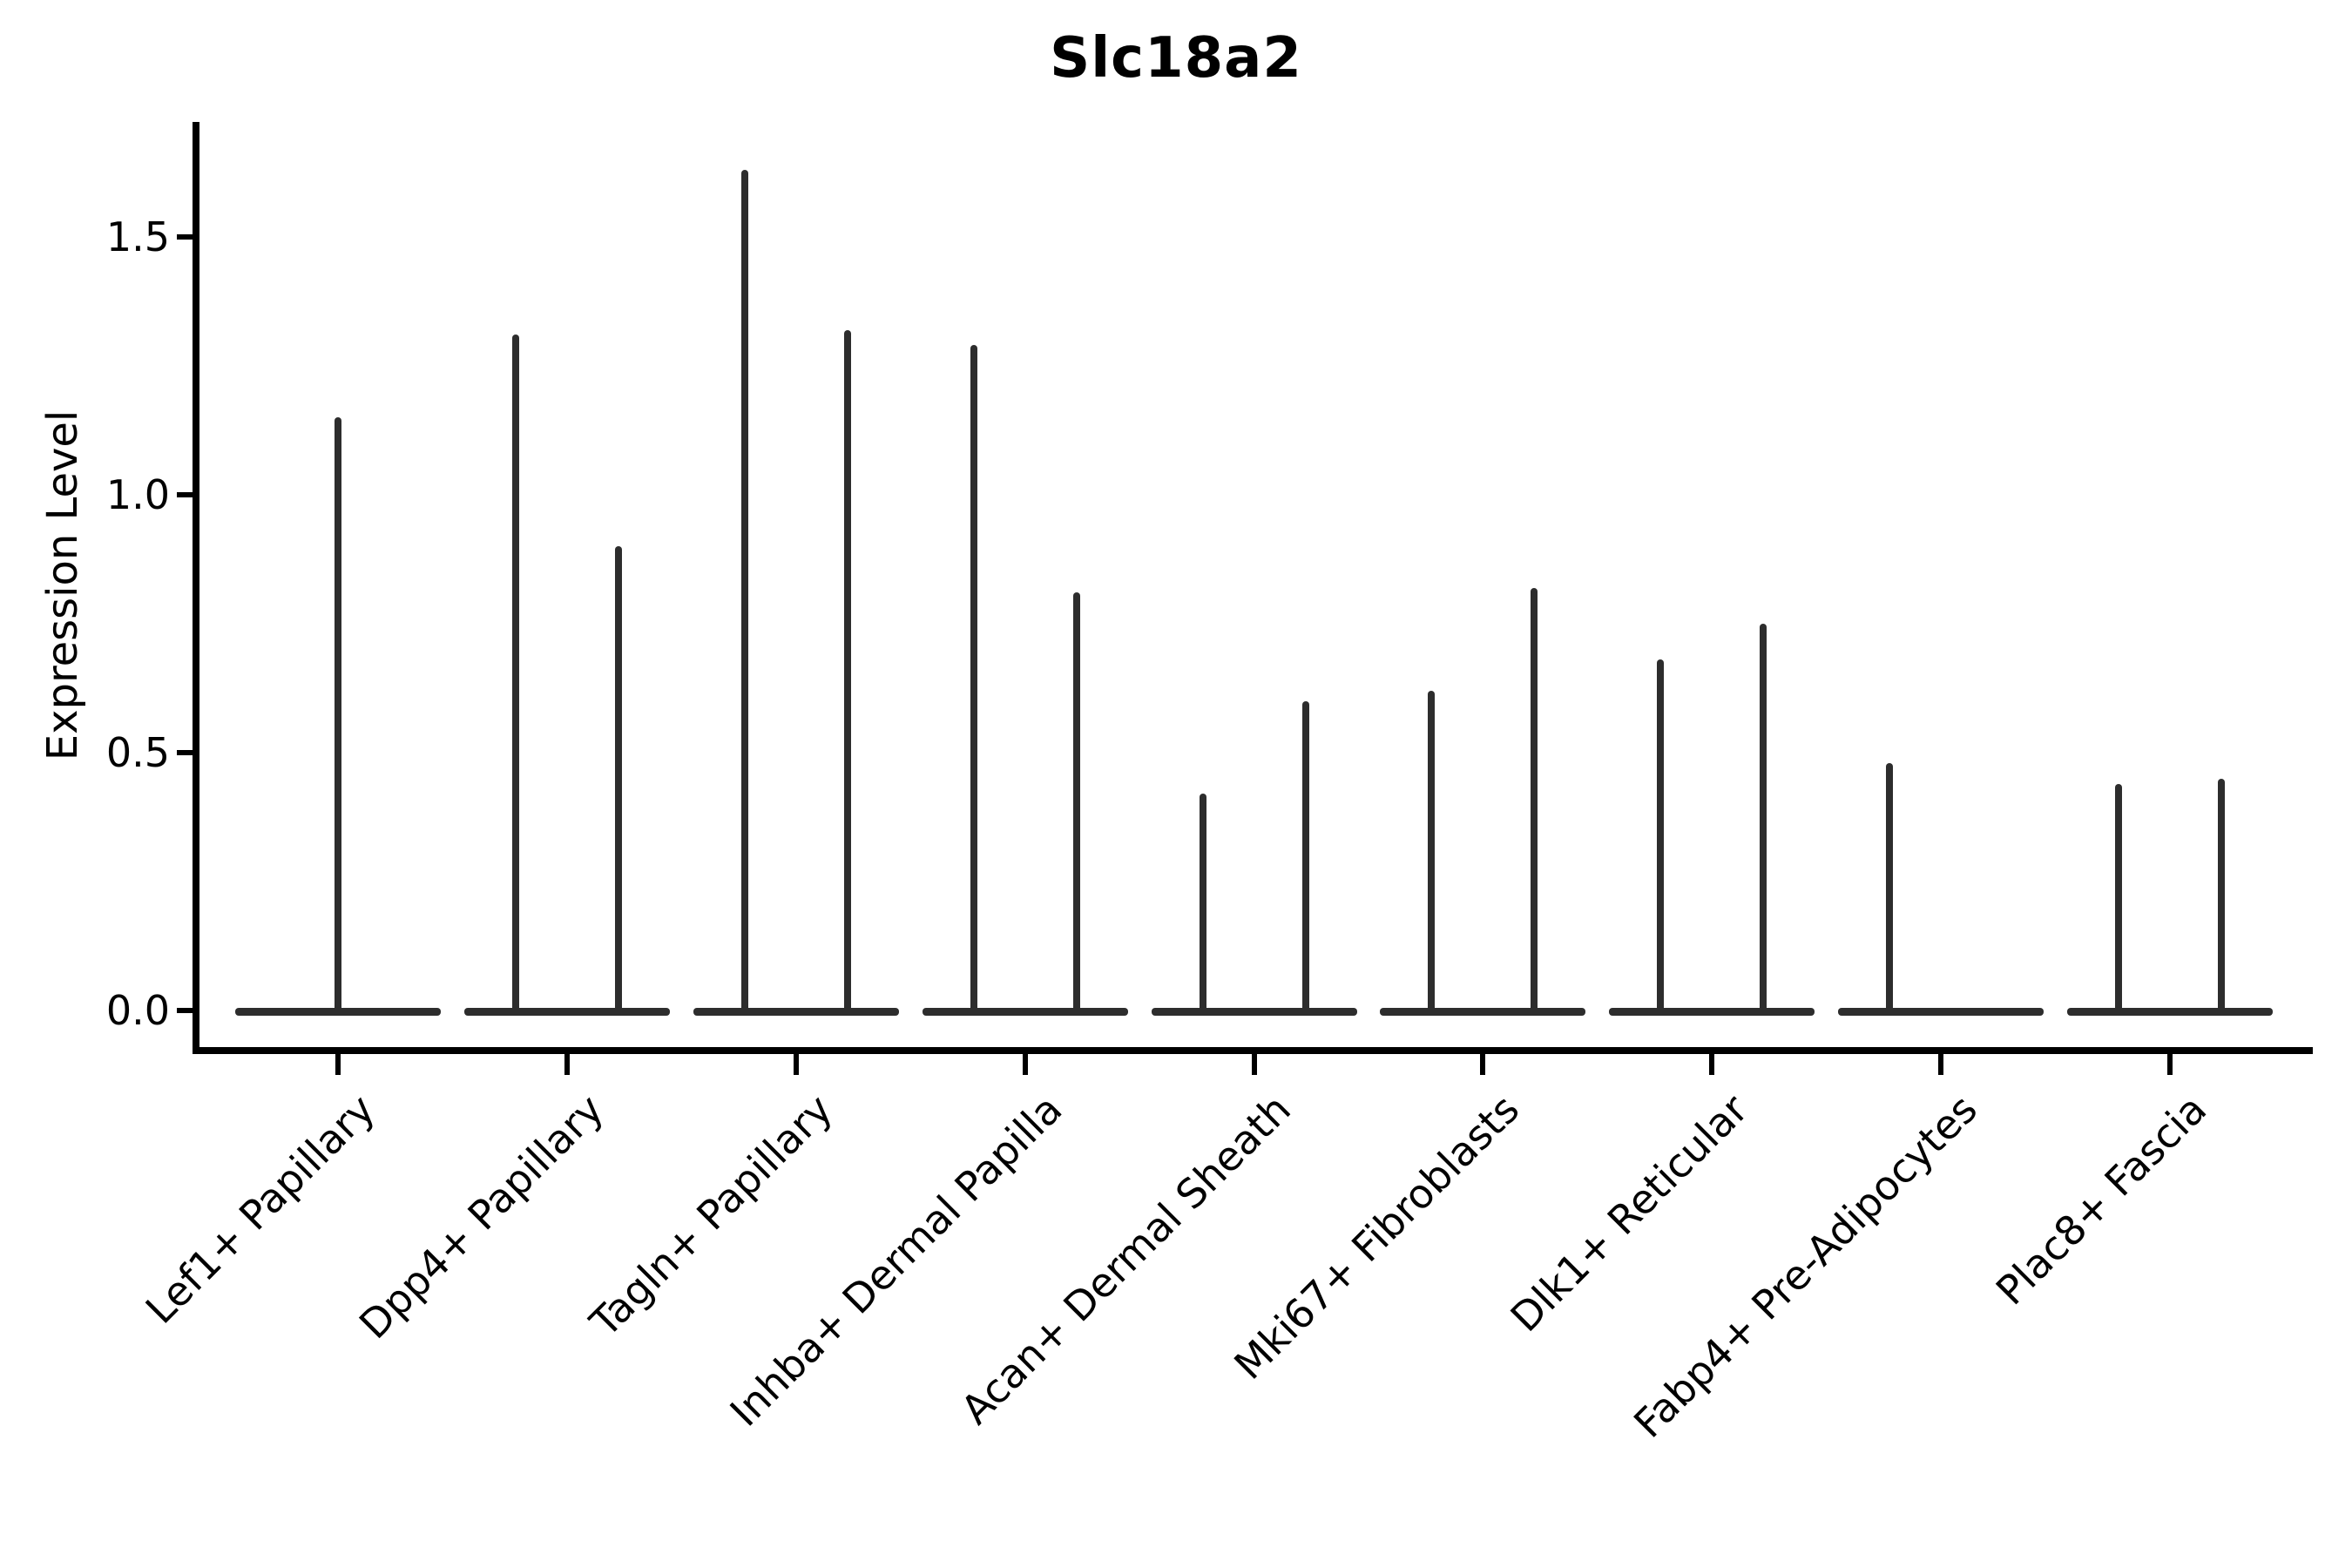 Image resolution: width=2352 pixels, height=1568 pixels. What do you see at coordinates (1629, 1213) in the screenshot?
I see `x-tick-label: Dlk1+ Reticular` at bounding box center [1629, 1213].